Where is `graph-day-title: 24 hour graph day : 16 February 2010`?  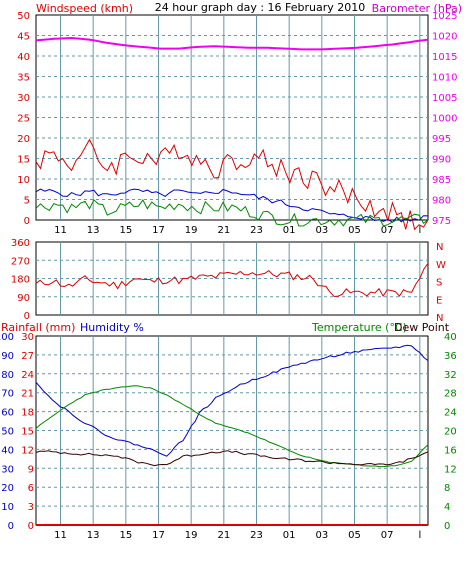
graph-day-title: 24 hour graph day : 16 February 2010 is located at coordinates (260, 7).